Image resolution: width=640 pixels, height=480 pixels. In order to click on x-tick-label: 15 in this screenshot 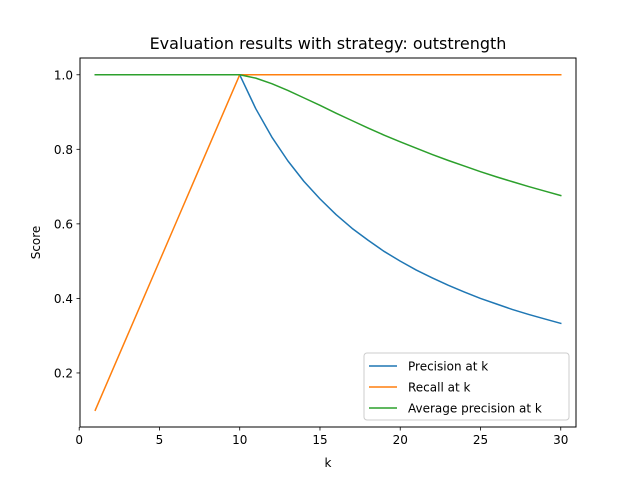, I will do `click(319, 440)`.